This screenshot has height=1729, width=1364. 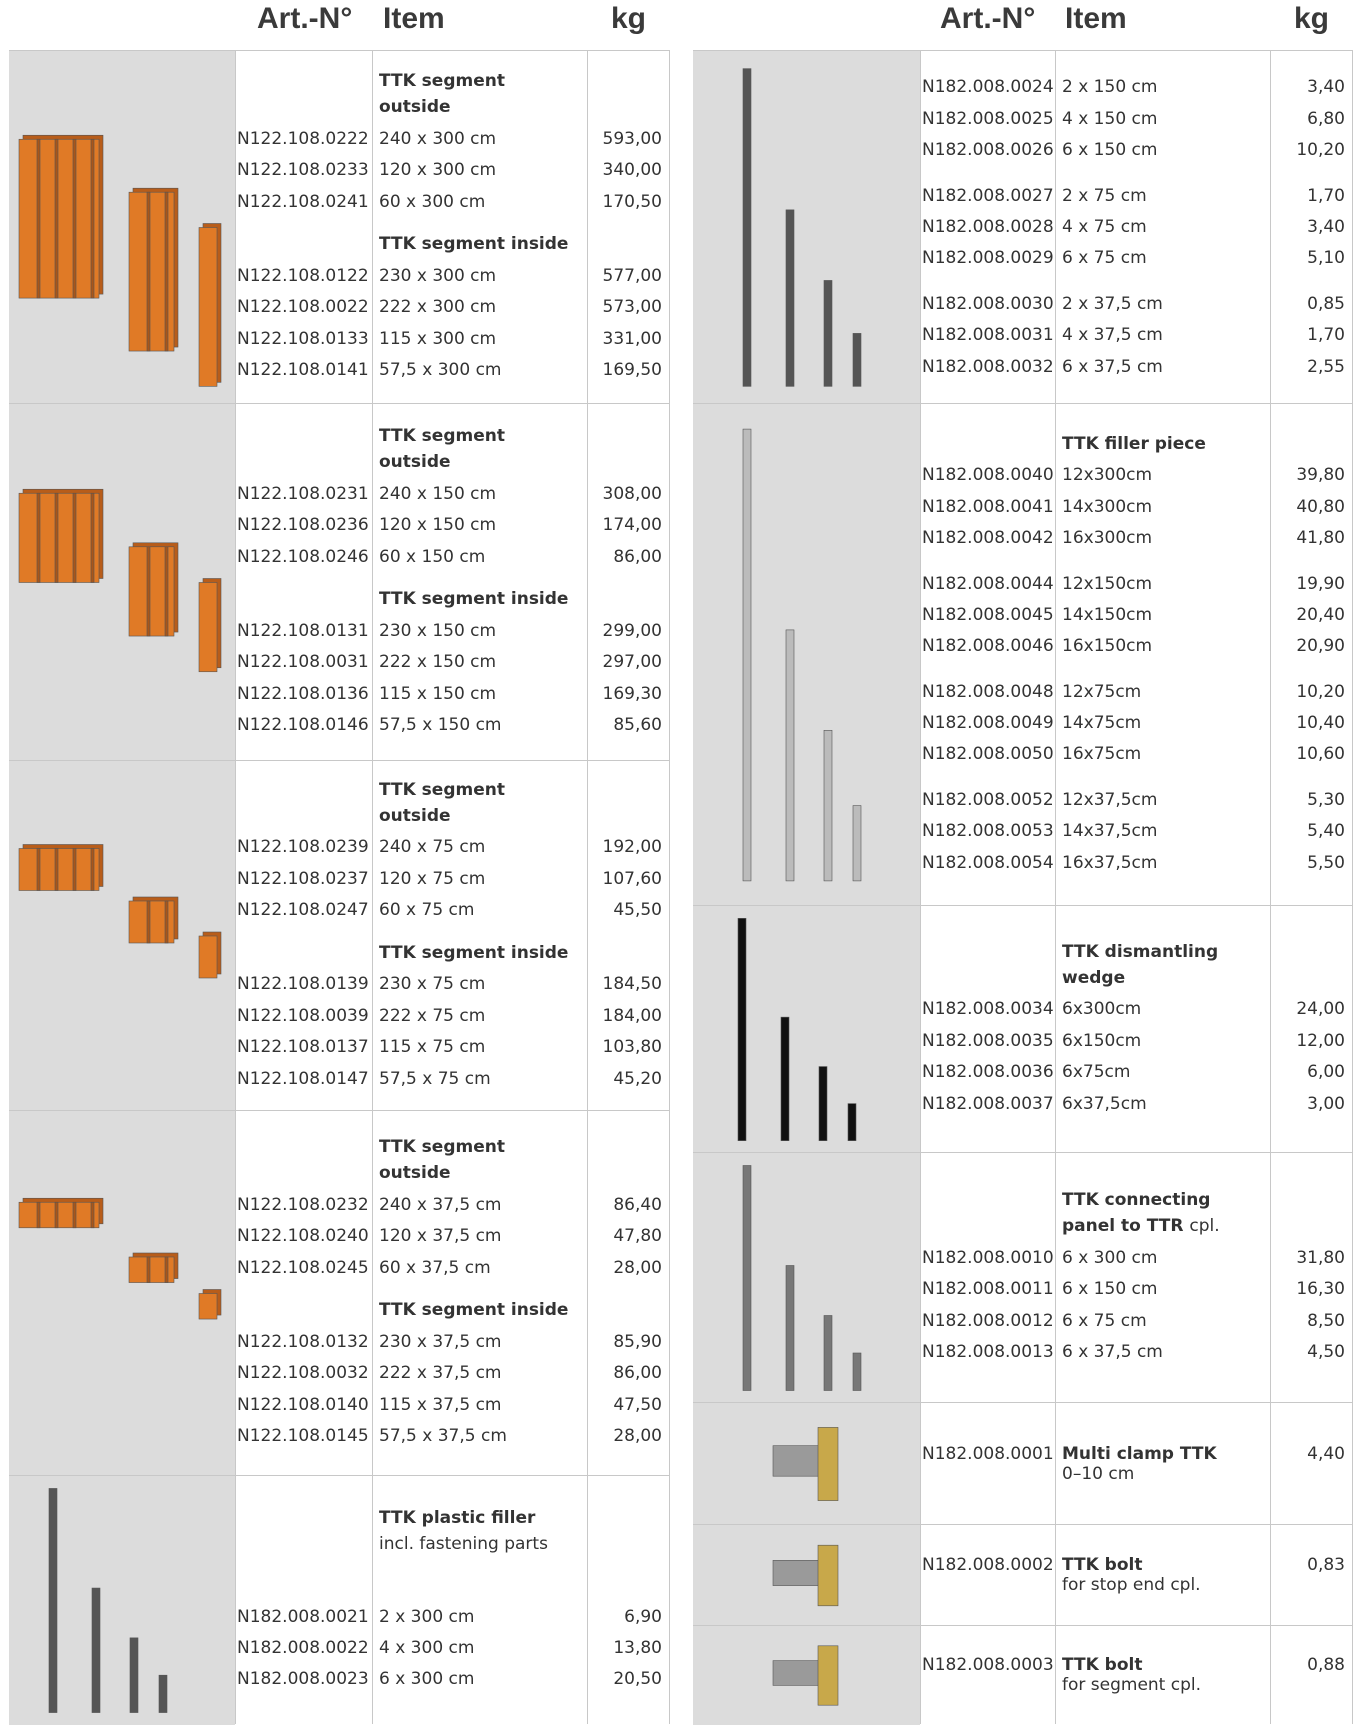 What do you see at coordinates (1134, 443) in the screenshot?
I see `heading-text: TTK filler piece` at bounding box center [1134, 443].